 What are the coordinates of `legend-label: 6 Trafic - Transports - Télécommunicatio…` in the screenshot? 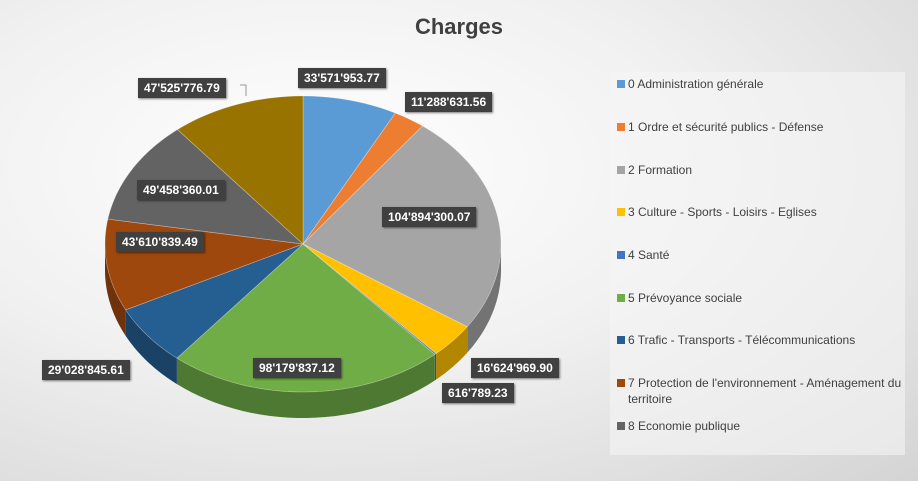 It's located at (742, 340).